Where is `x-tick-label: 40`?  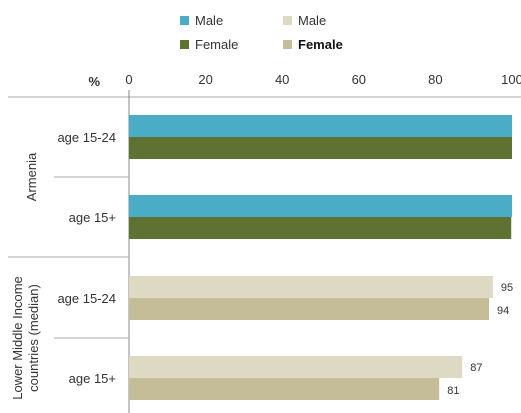 x-tick-label: 40 is located at coordinates (282, 79).